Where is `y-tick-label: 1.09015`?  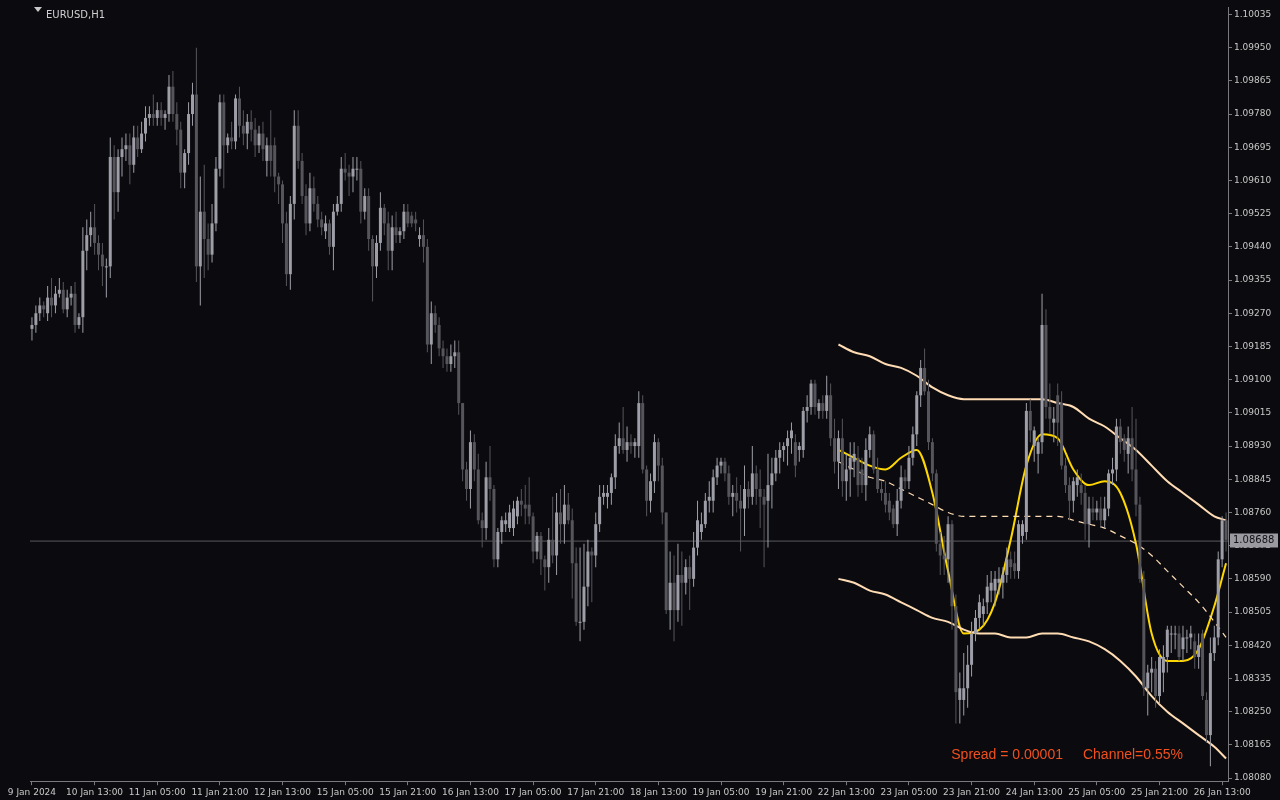
y-tick-label: 1.09015 is located at coordinates (1253, 412).